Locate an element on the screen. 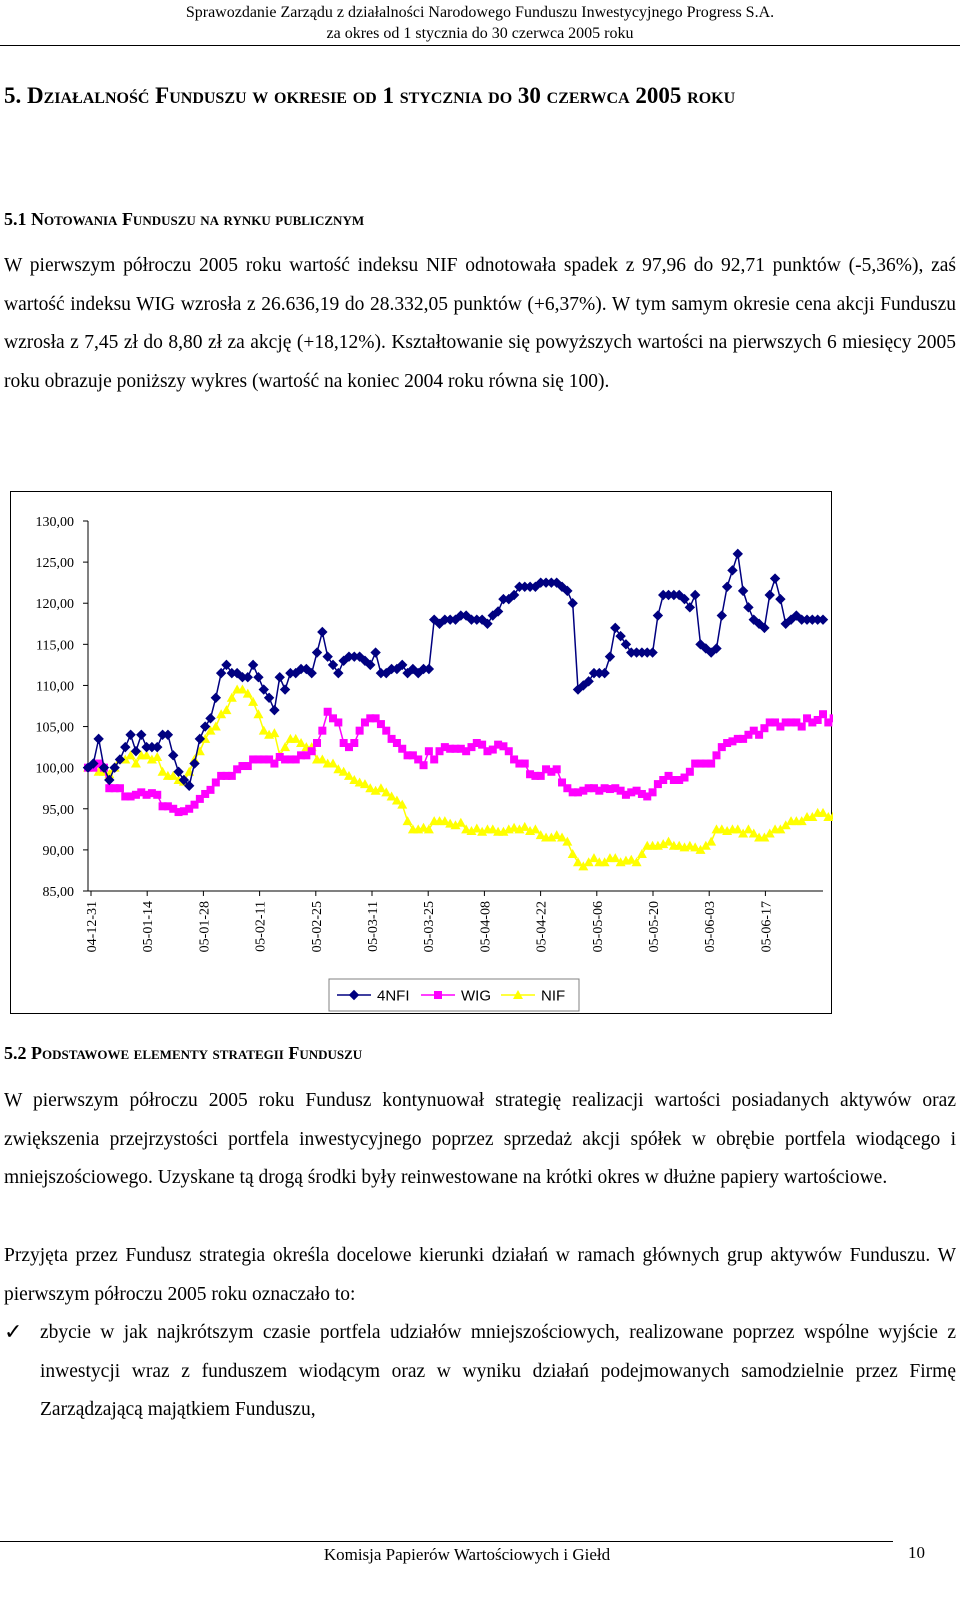  legend-label-4nfi: 4NFI is located at coordinates (393, 996).